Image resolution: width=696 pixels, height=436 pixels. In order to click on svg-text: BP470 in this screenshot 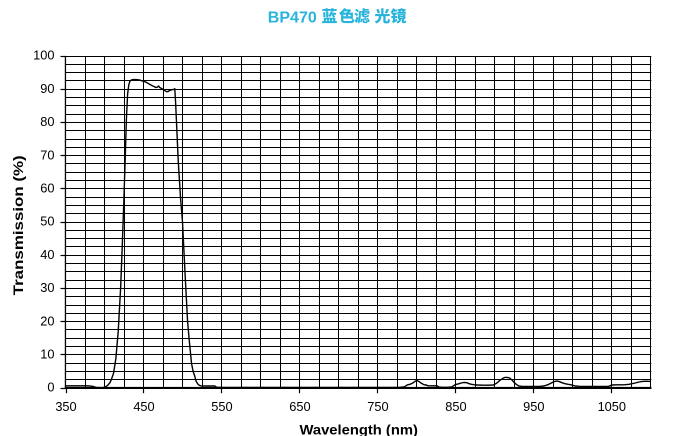, I will do `click(292, 17)`.